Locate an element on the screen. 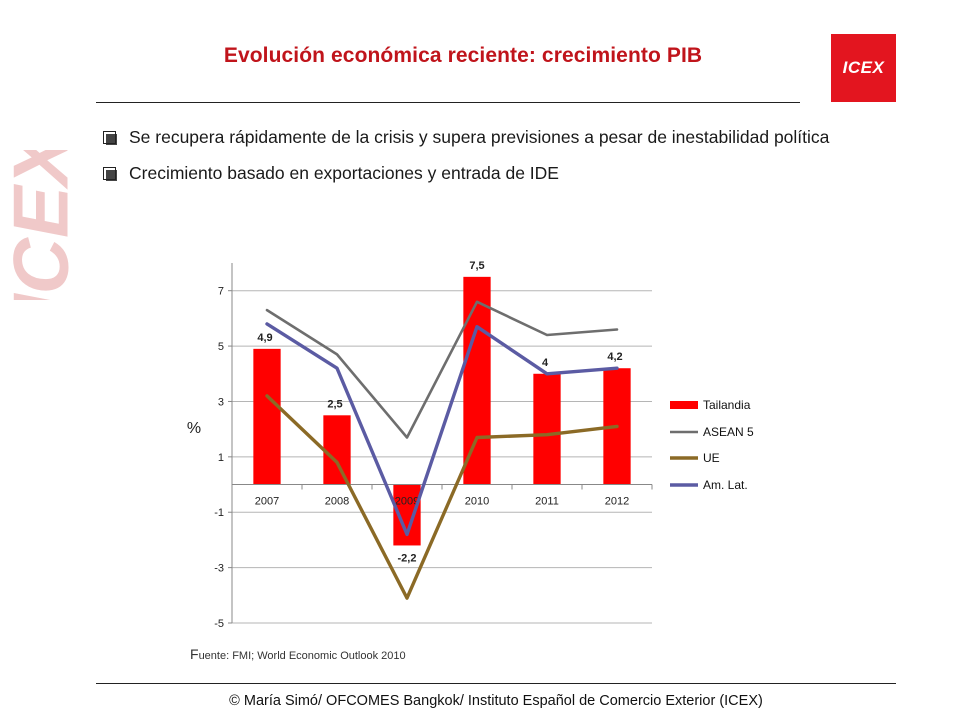 Image resolution: width=960 pixels, height=720 pixels. data-label: 4 is located at coordinates (545, 363).